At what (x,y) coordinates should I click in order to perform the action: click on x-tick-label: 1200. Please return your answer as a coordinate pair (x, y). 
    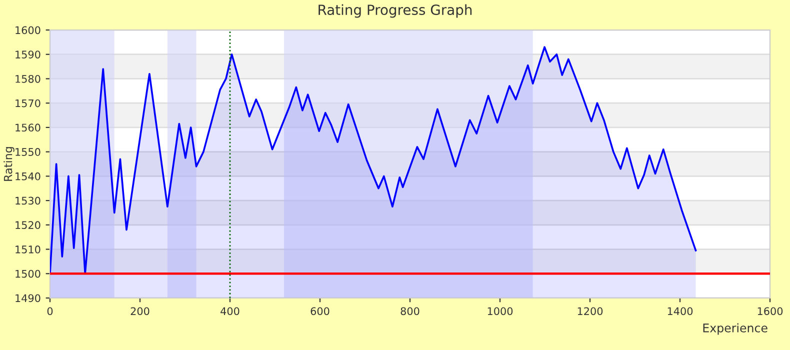
    Looking at the image, I should click on (590, 311).